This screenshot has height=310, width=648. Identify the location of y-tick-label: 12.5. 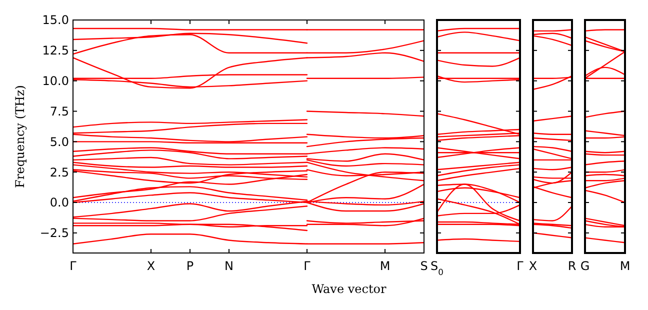
(55, 51).